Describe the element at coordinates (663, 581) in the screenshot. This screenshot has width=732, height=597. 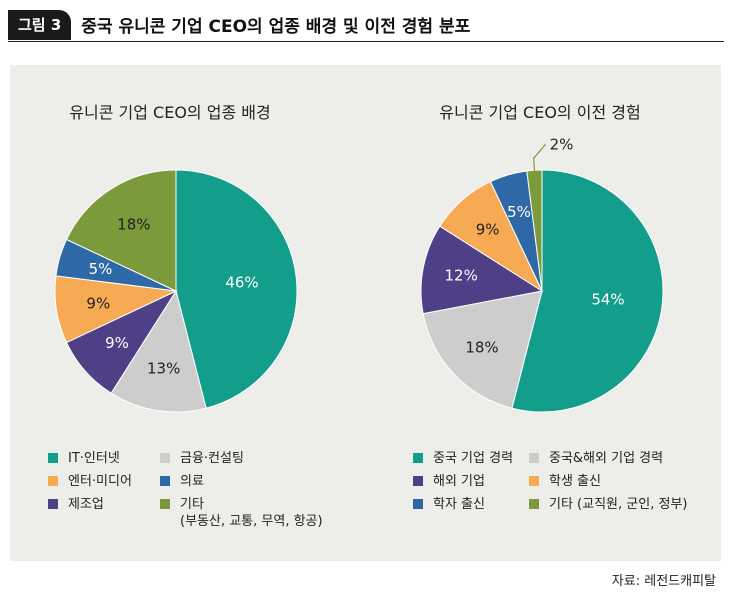
I see `source-note: 자료: 레전드캐피탈` at that location.